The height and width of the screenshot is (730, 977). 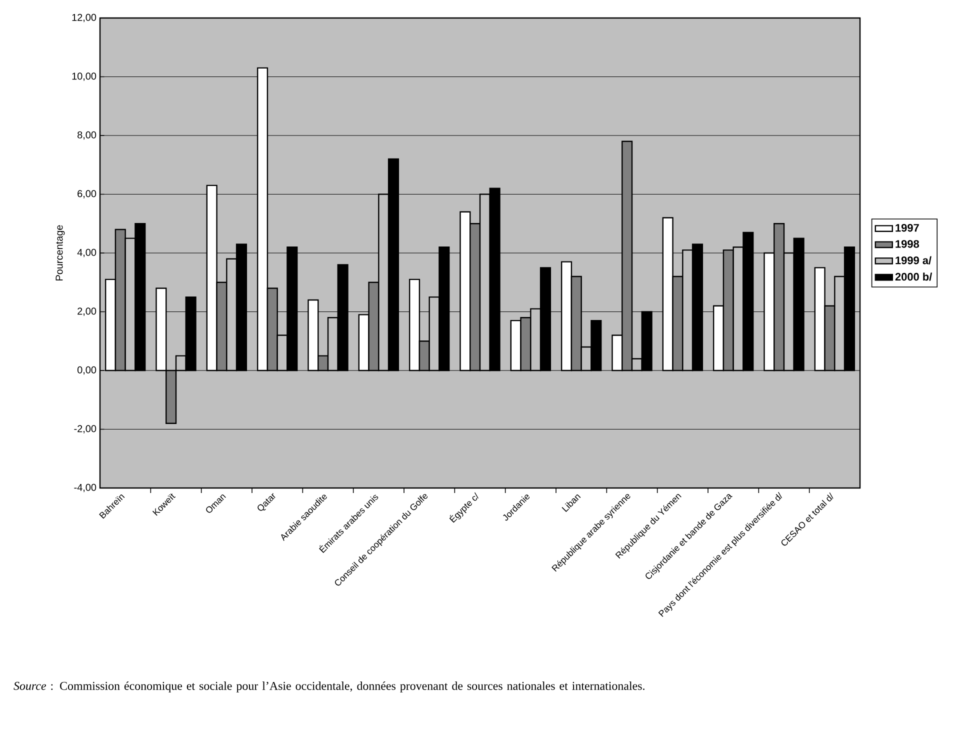 What do you see at coordinates (913, 276) in the screenshot?
I see `legend-label: 2000 b/` at bounding box center [913, 276].